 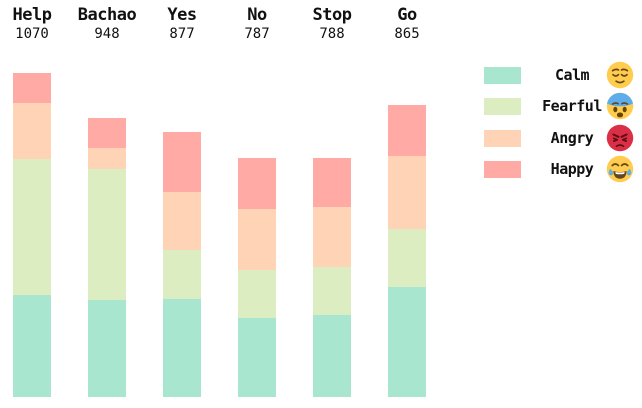 I want to click on bar-column-help: Help 1070, so click(x=35, y=204).